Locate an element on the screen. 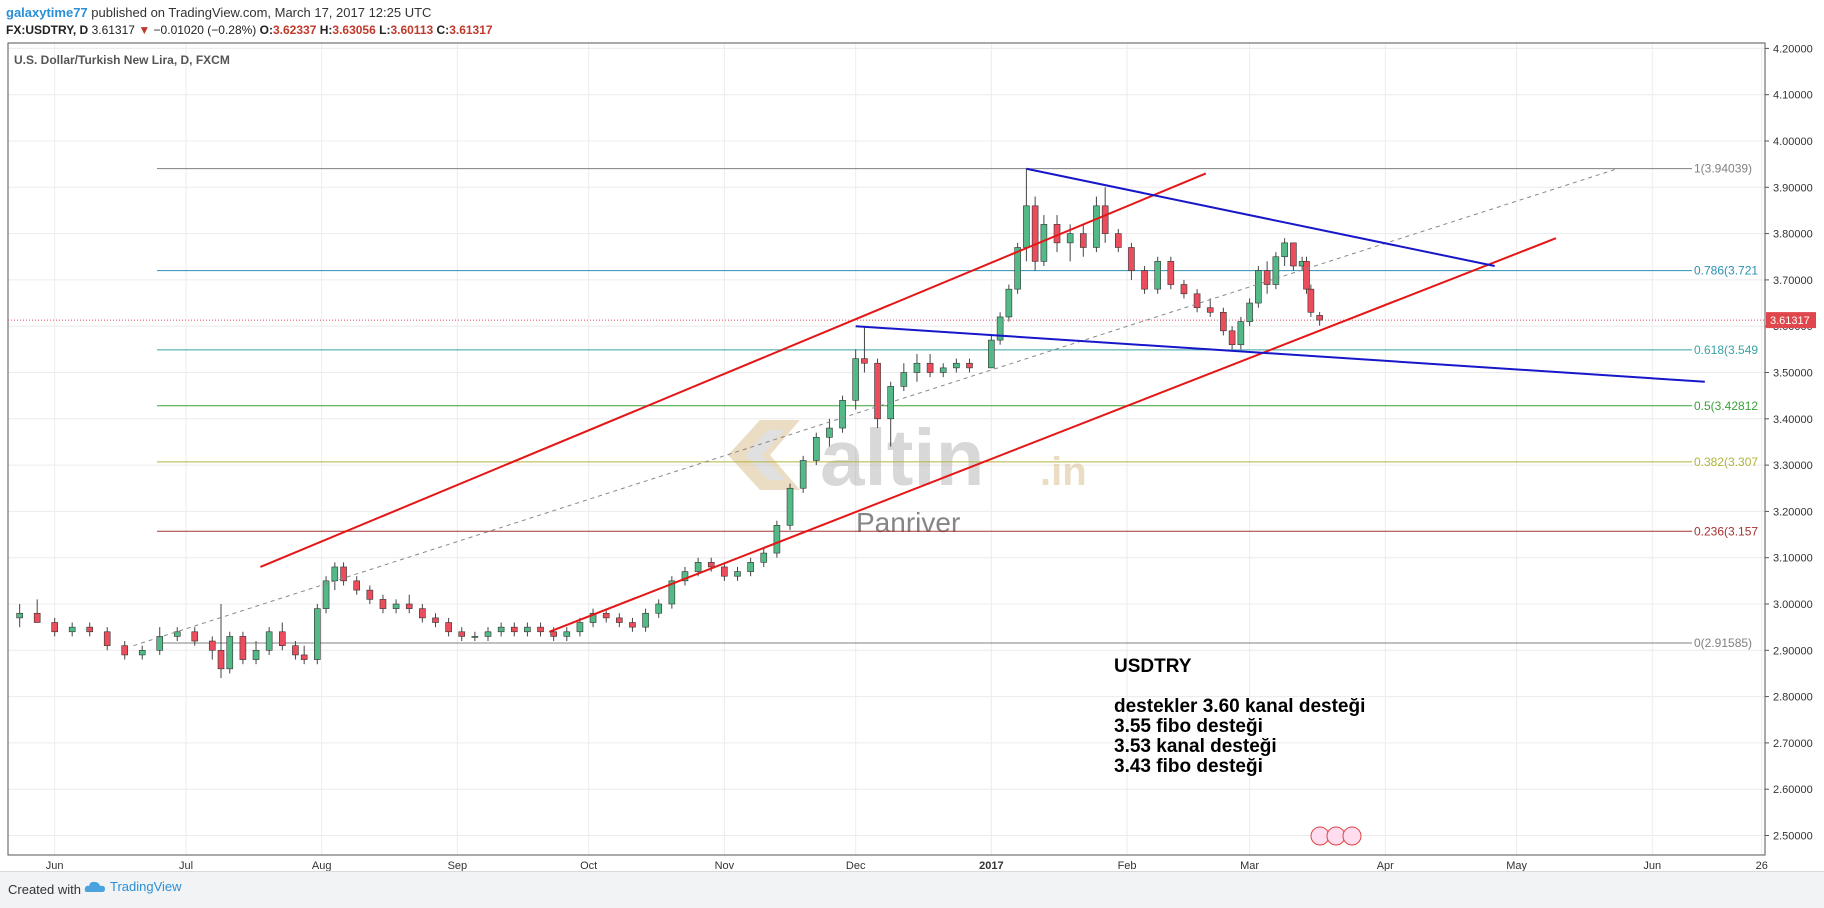 This screenshot has width=1824, height=908. economic-events-icon is located at coordinates (1336, 836).